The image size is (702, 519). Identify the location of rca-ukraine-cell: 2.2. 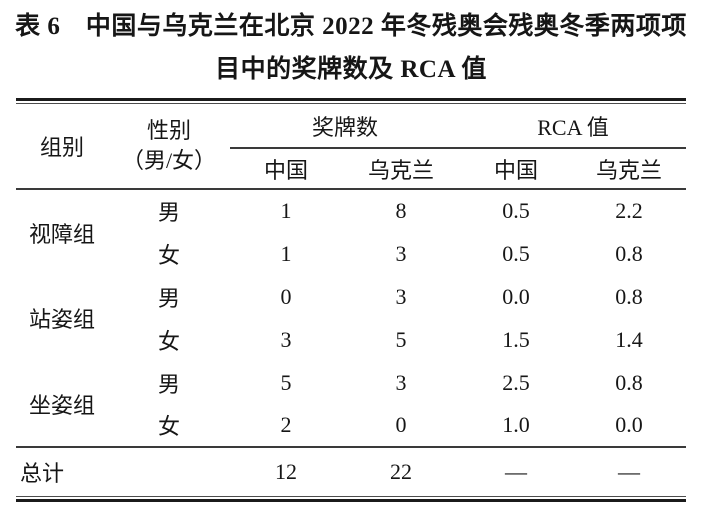
(629, 210).